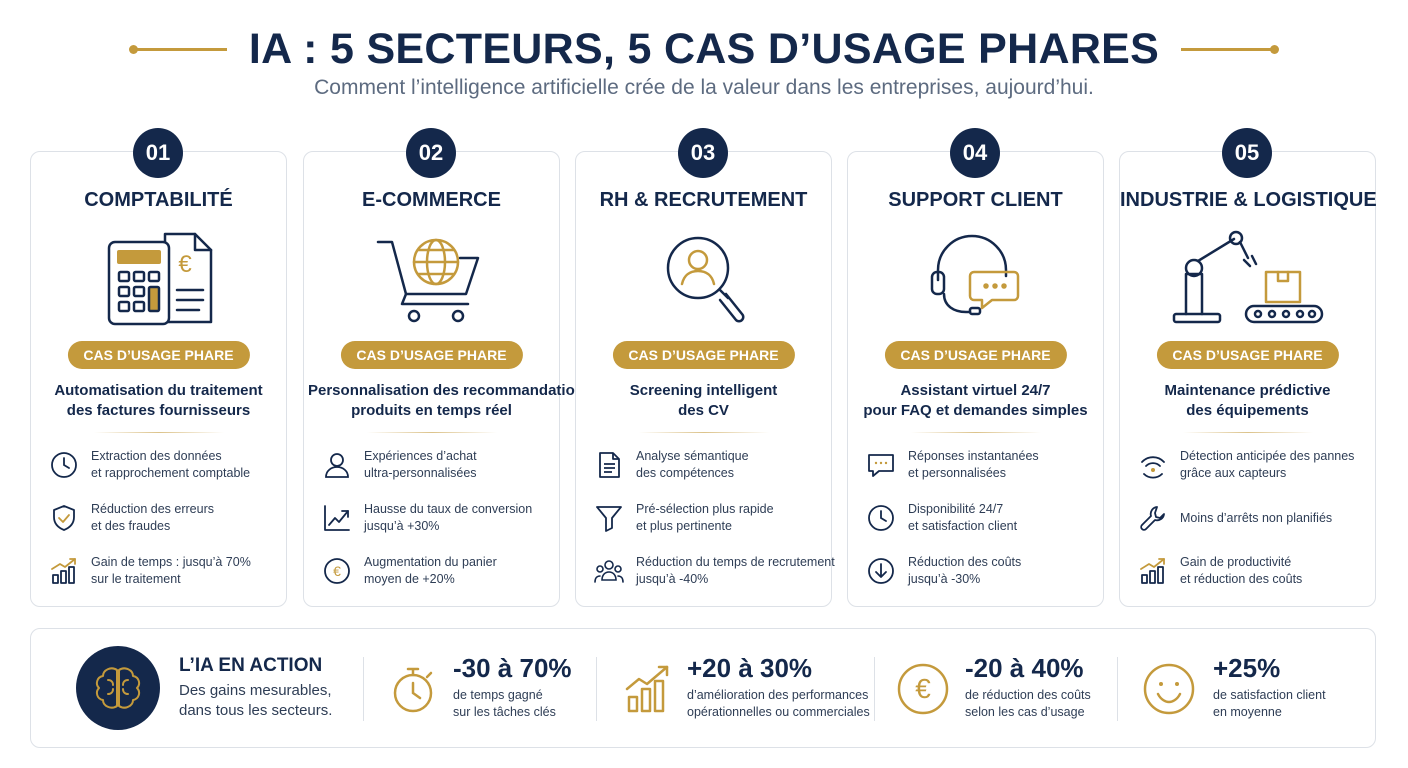  I want to click on trend-up-icon, so click(337, 518).